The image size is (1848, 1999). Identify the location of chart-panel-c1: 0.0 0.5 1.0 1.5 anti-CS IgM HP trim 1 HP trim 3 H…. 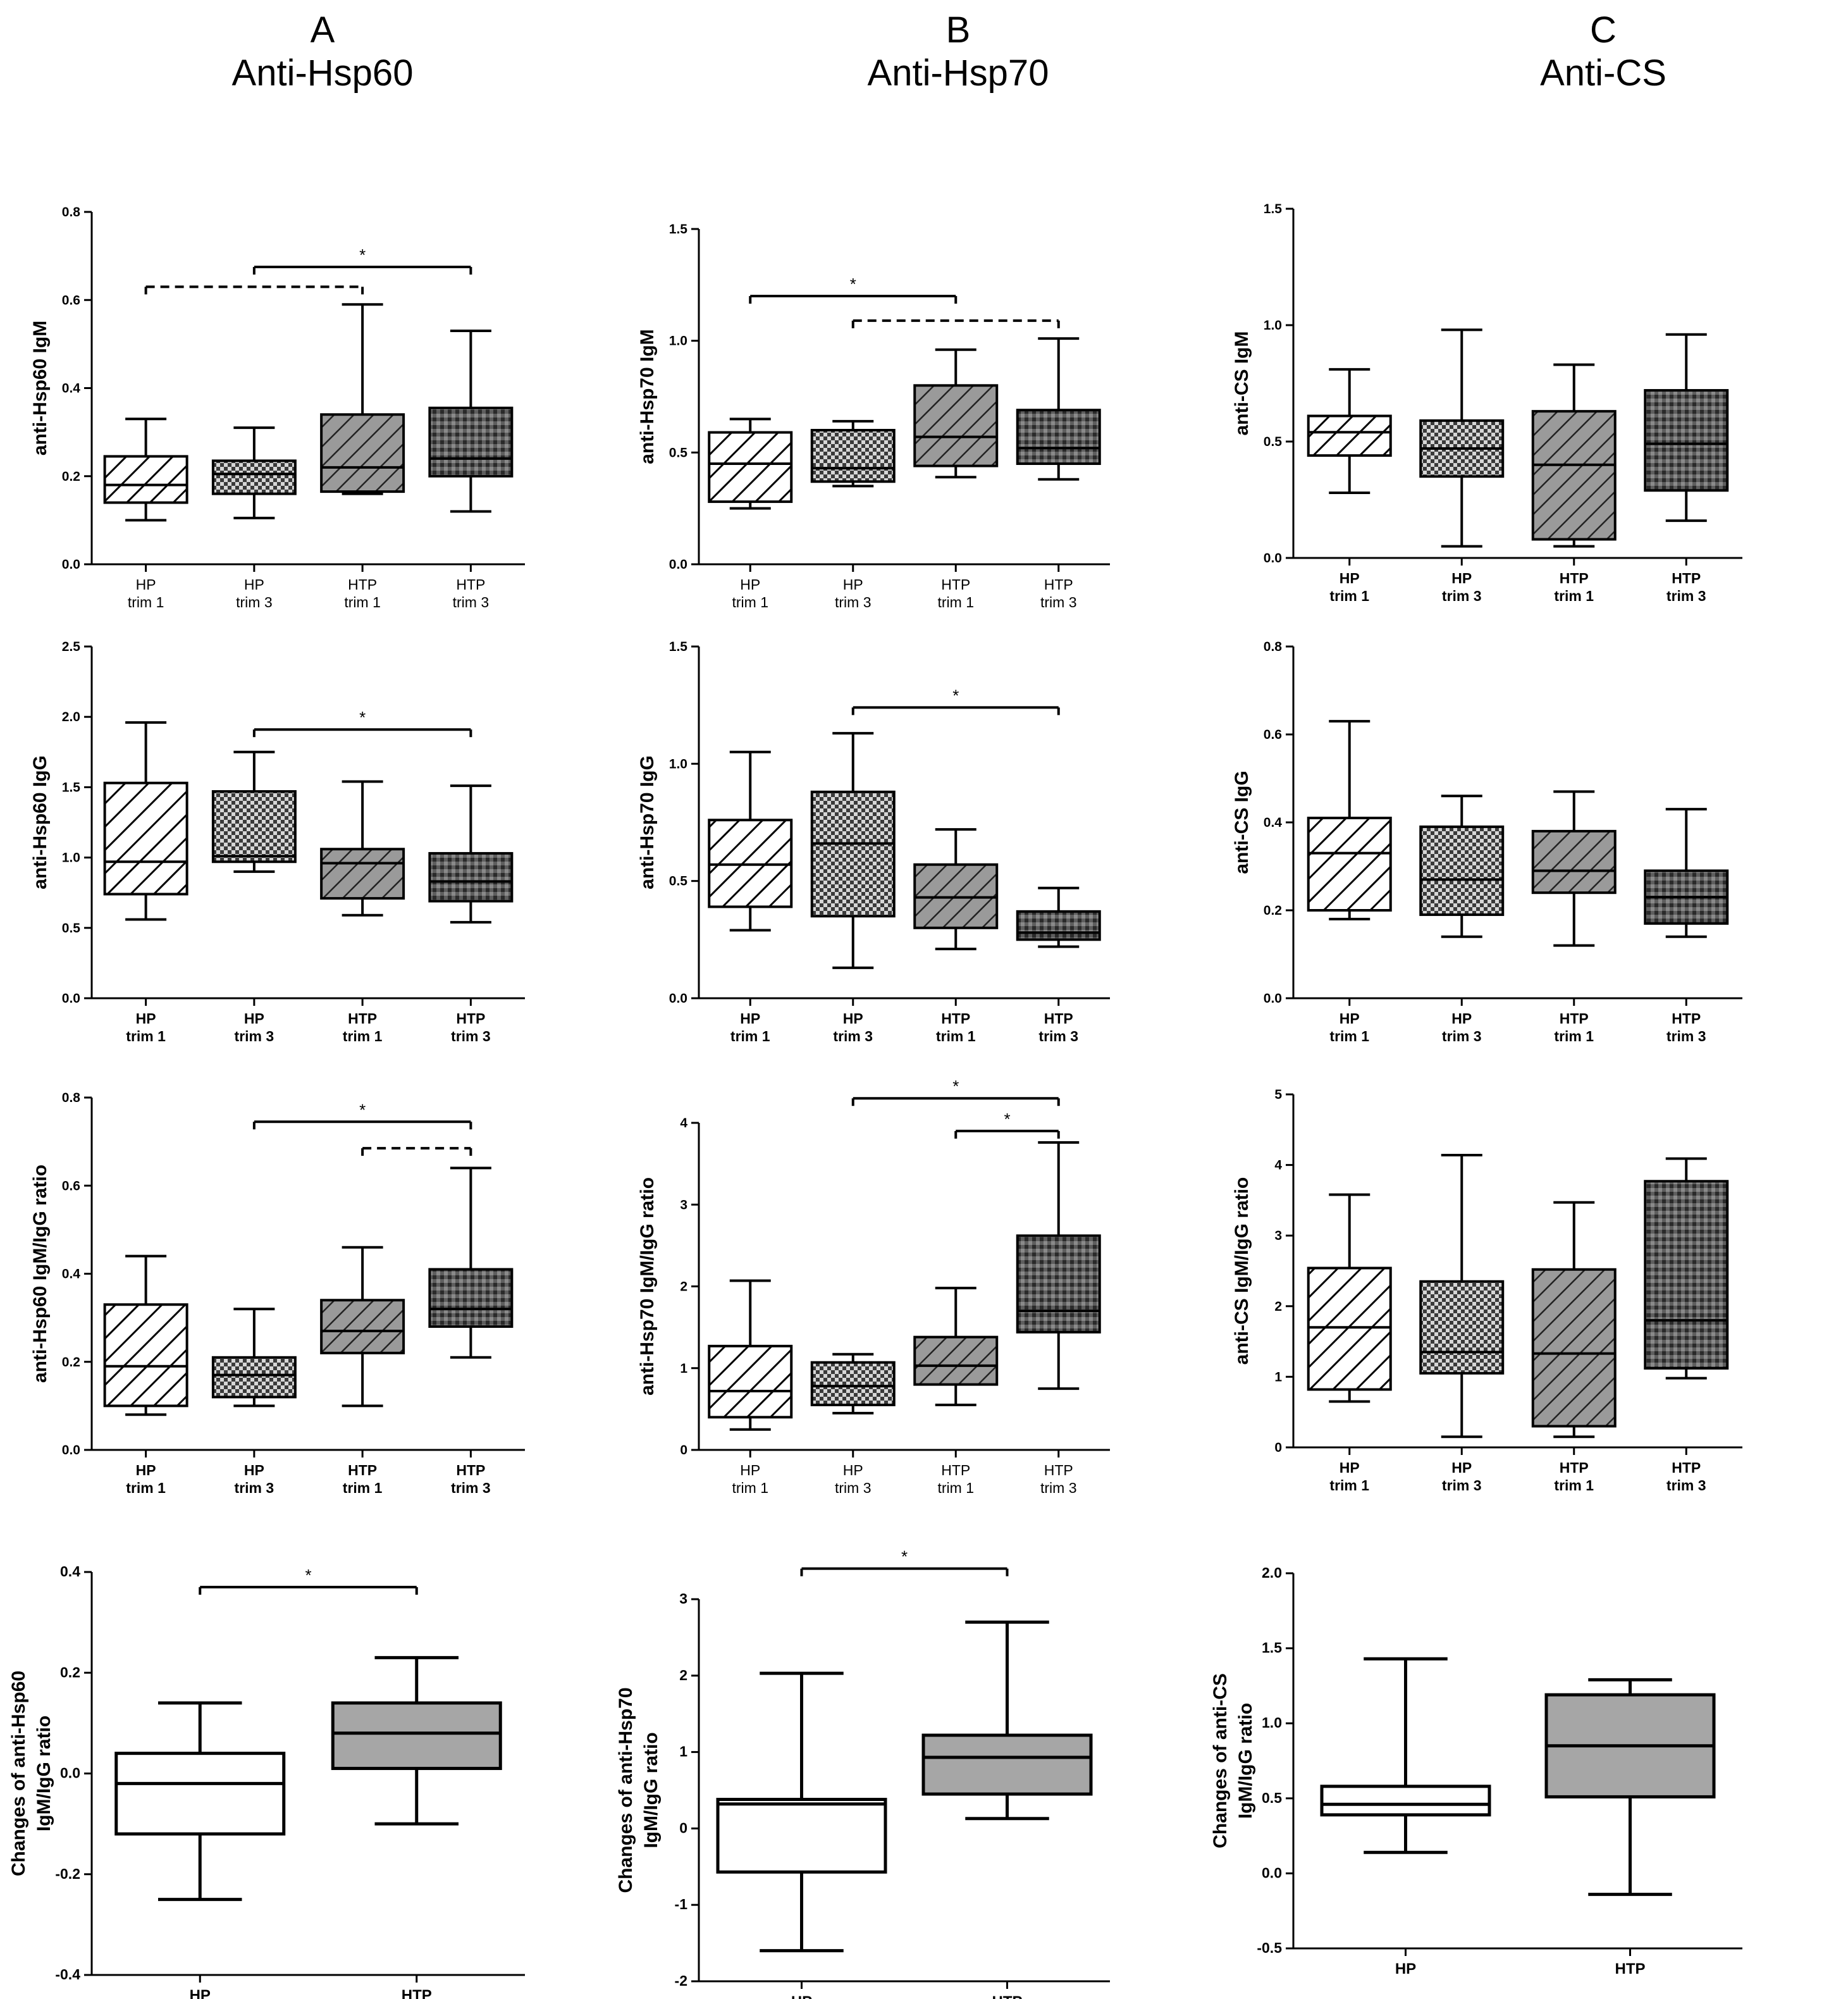
(1487, 403).